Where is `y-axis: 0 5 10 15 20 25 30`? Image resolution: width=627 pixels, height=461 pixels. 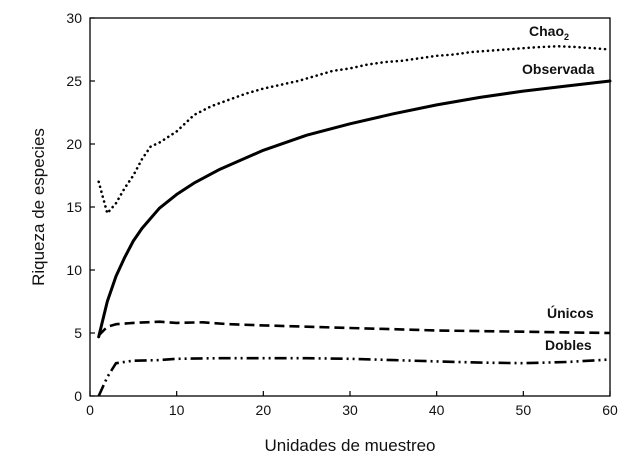 y-axis: 0 5 10 15 20 25 30 is located at coordinates (80, 207).